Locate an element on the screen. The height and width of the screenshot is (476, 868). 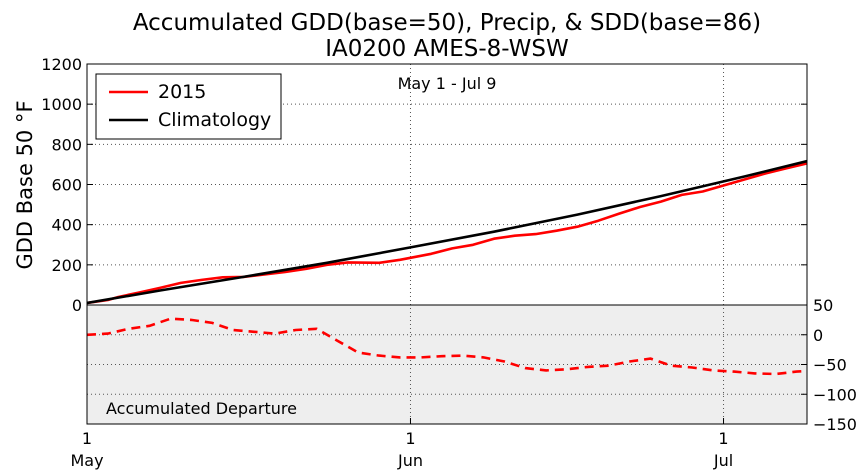
y-tick-label-gdd-400: 400 is located at coordinates (66, 225).